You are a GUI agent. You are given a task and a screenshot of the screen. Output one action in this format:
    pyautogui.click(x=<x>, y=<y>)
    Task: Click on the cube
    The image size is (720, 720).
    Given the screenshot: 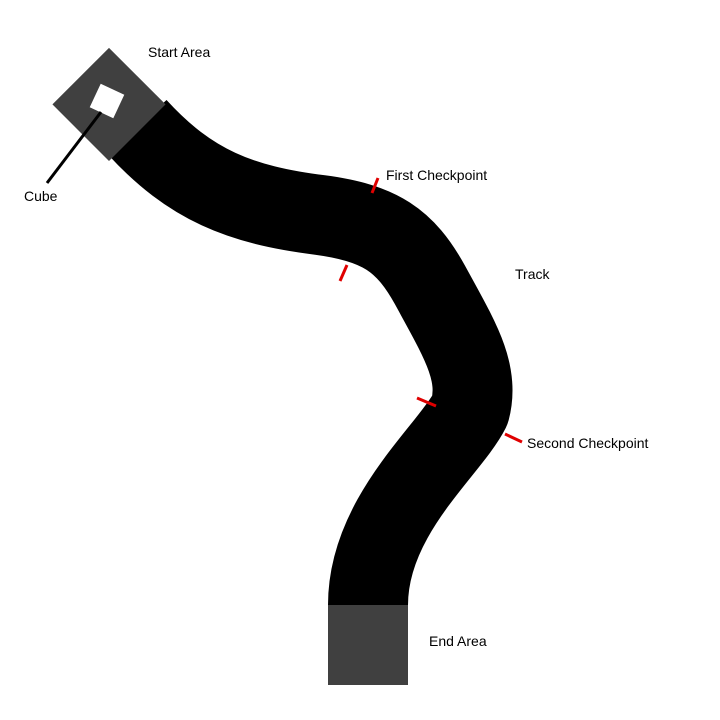 What is the action you would take?
    pyautogui.click(x=107, y=101)
    